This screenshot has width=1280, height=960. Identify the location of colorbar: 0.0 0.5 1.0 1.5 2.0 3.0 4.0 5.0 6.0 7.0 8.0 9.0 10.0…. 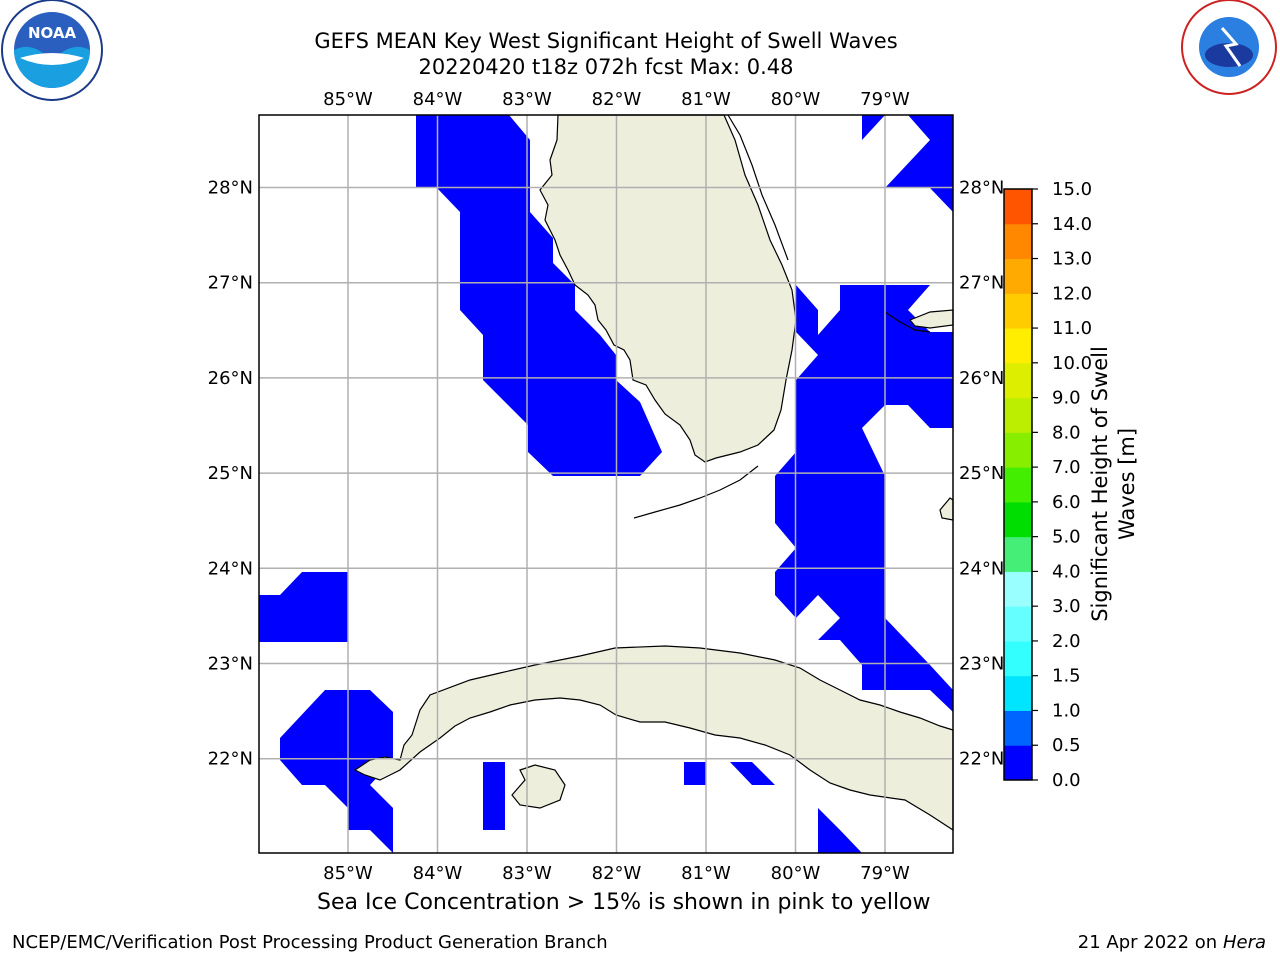
(1047, 485).